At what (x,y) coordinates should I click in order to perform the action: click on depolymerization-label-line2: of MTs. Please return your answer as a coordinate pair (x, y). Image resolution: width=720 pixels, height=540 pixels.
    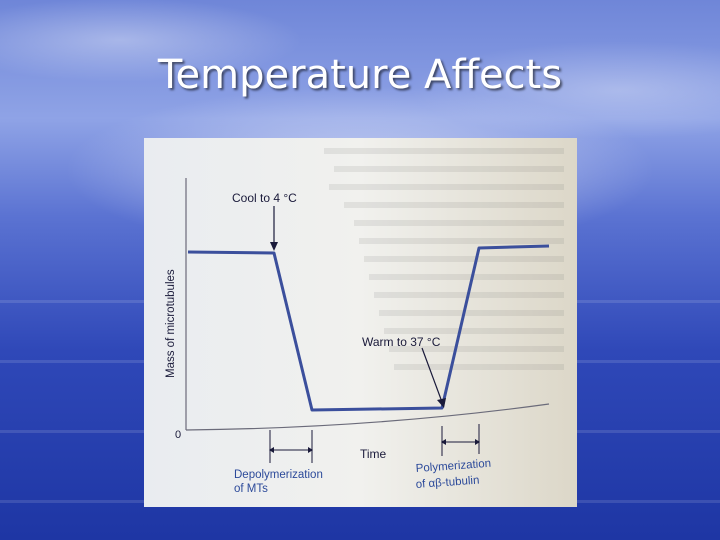
    Looking at the image, I should click on (251, 489).